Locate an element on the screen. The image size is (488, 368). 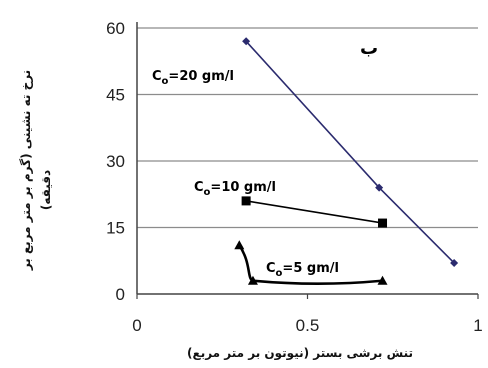
panel-letter: ب is located at coordinates (369, 48).